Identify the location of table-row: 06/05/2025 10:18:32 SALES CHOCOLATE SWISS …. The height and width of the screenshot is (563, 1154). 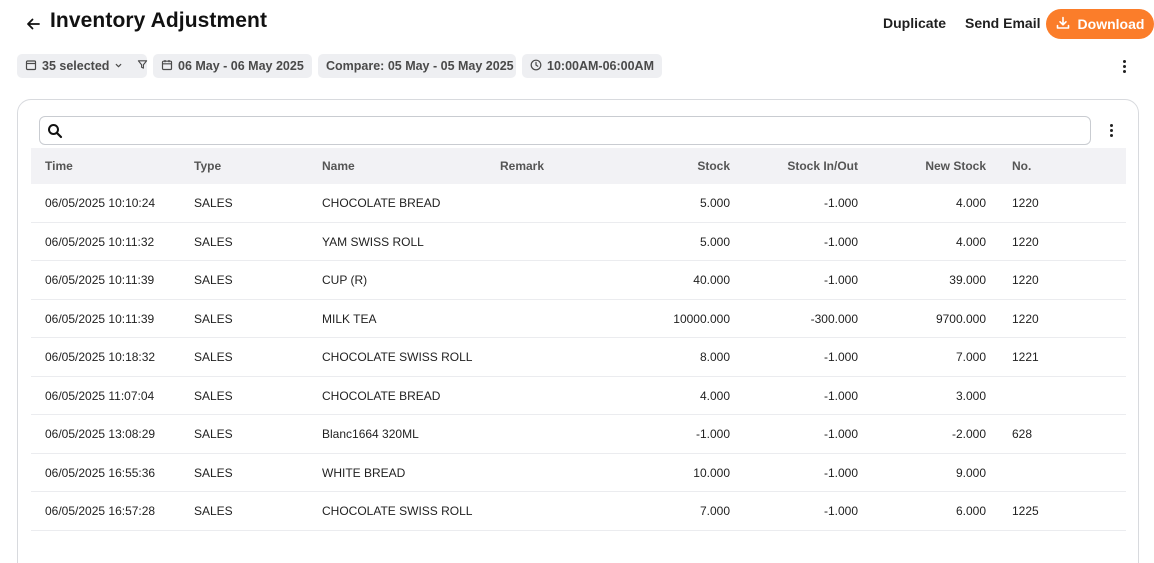
(578, 357).